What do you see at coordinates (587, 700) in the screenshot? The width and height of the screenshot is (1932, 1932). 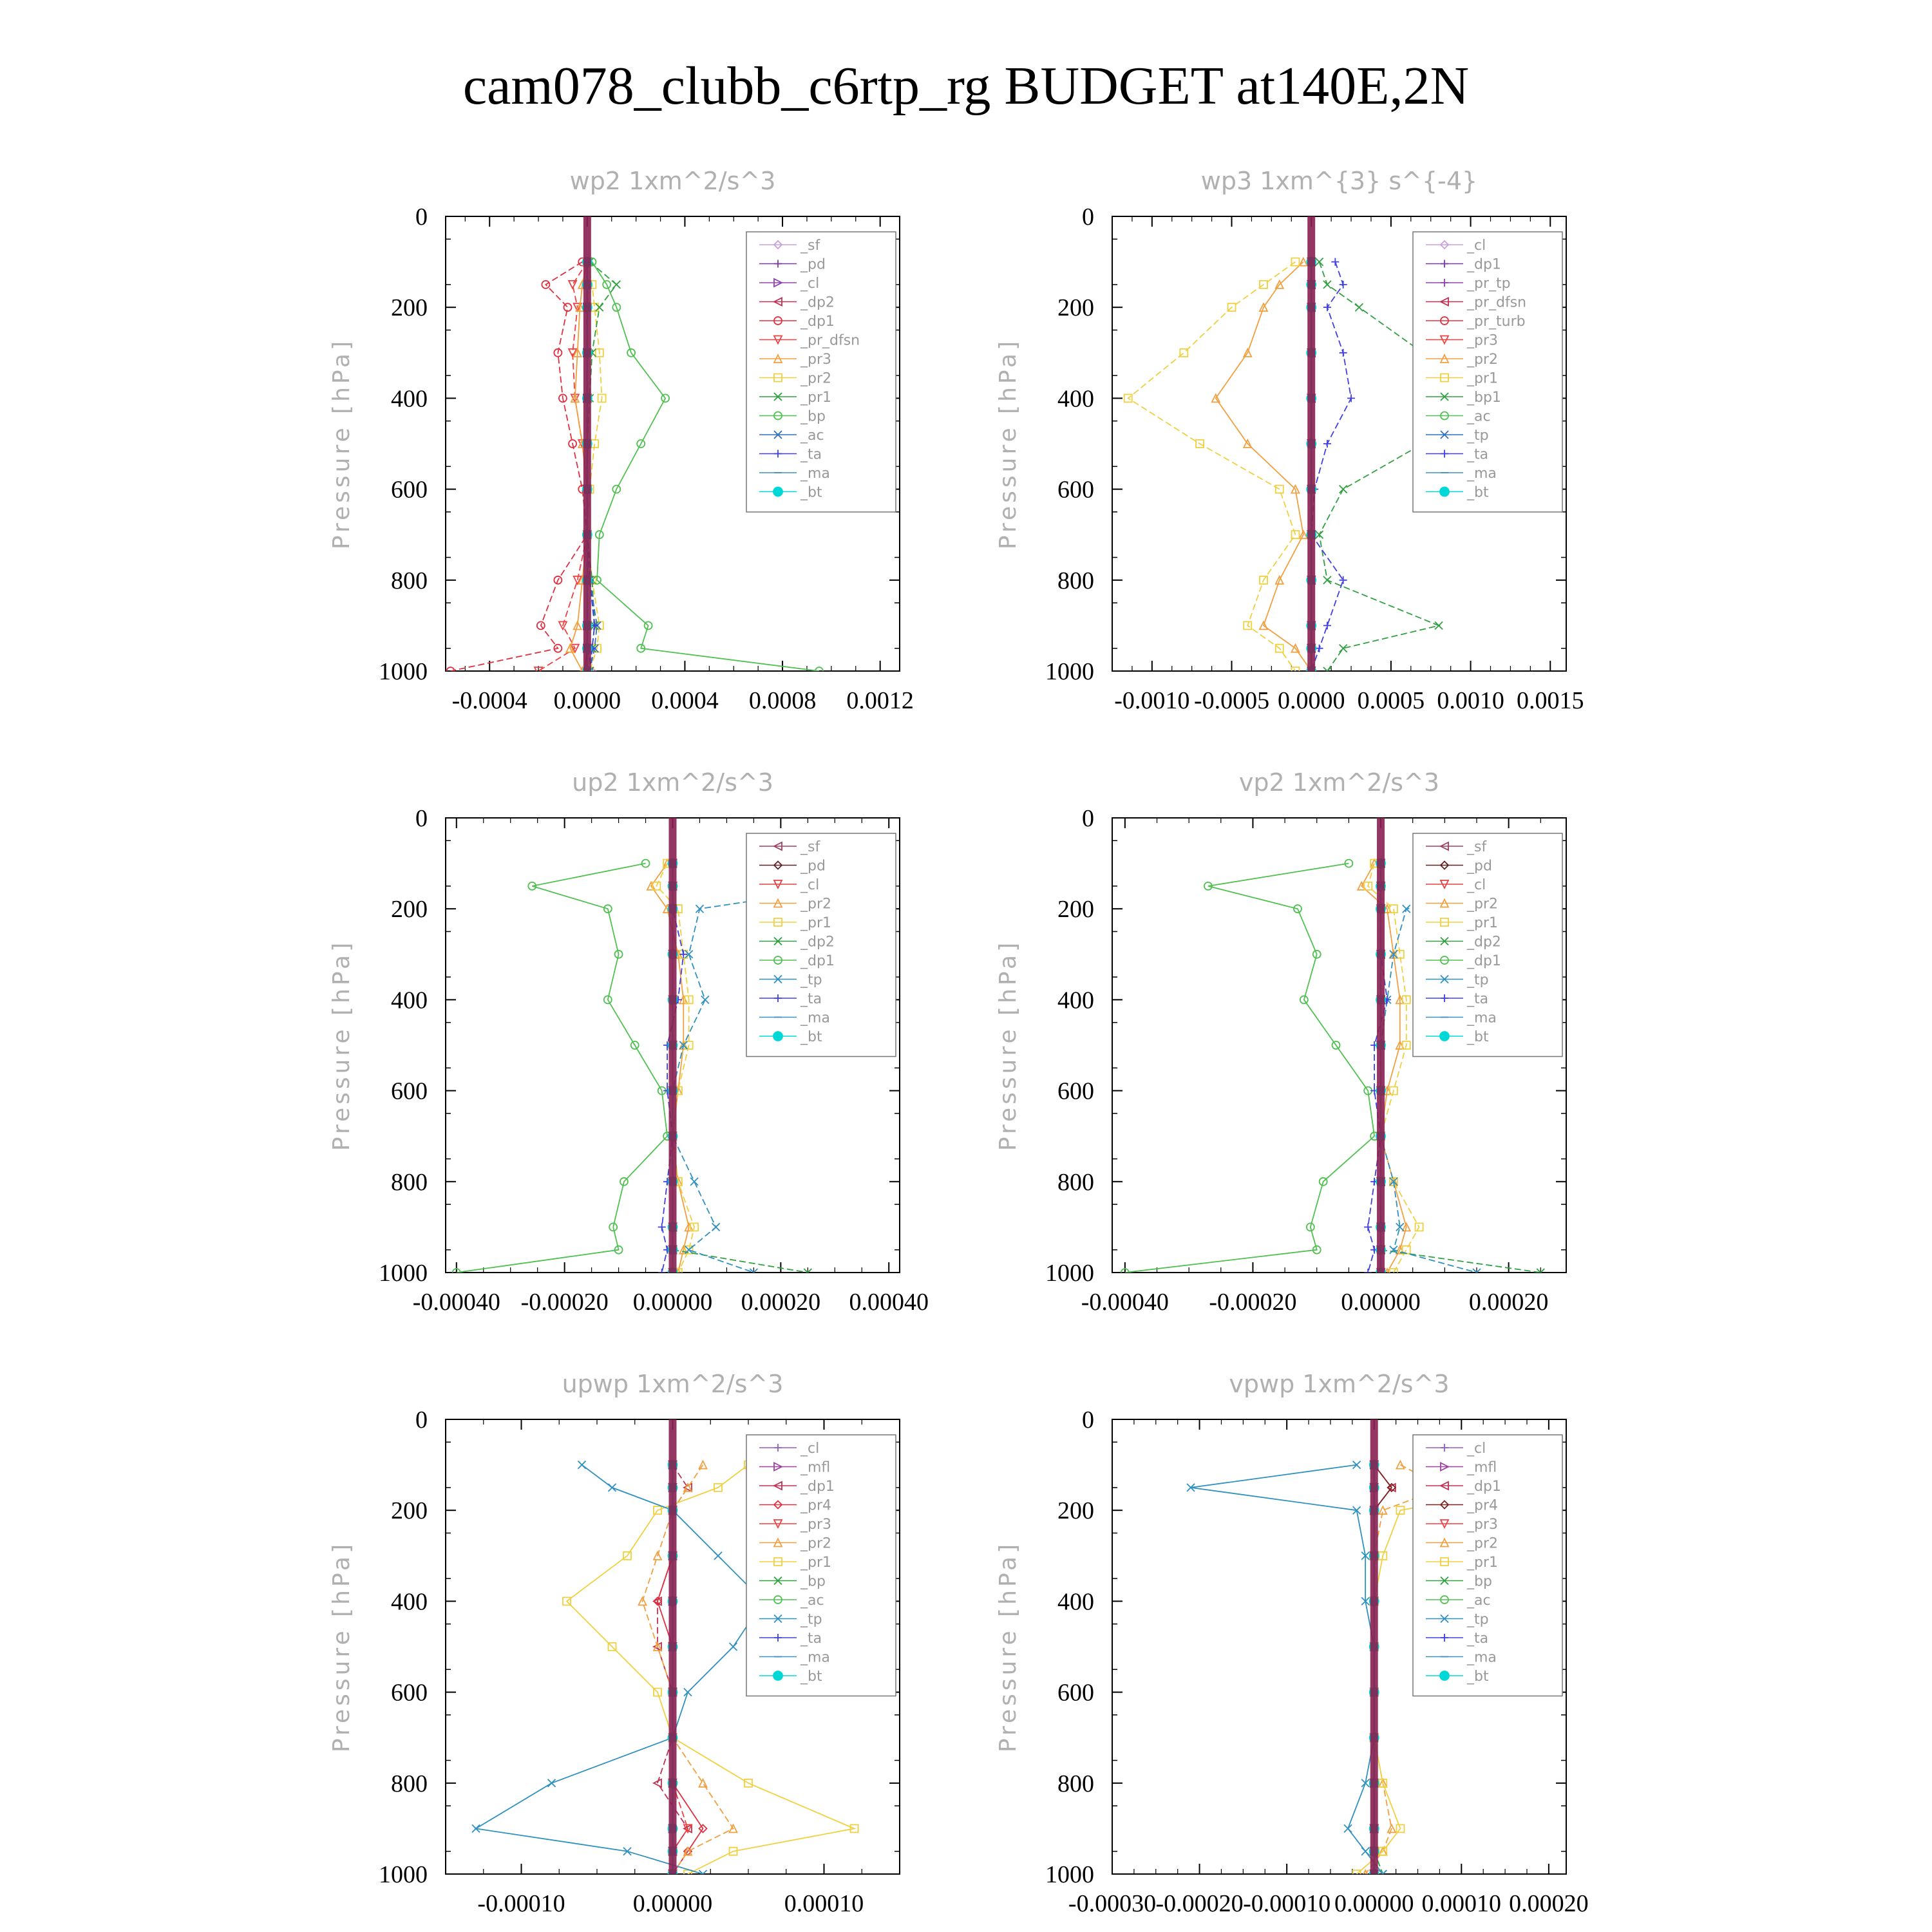 I see `x-tick-label: 0.0000` at bounding box center [587, 700].